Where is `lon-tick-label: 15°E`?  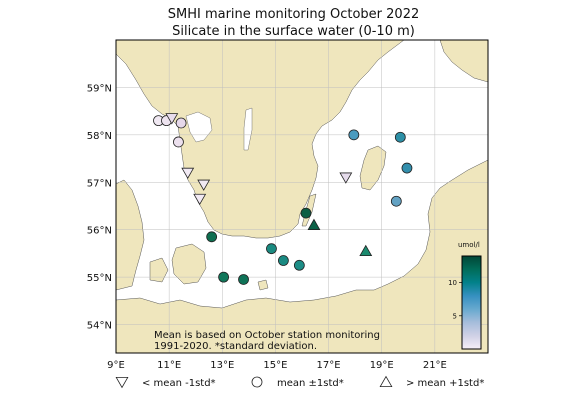
lon-tick-label: 15°E is located at coordinates (275, 365).